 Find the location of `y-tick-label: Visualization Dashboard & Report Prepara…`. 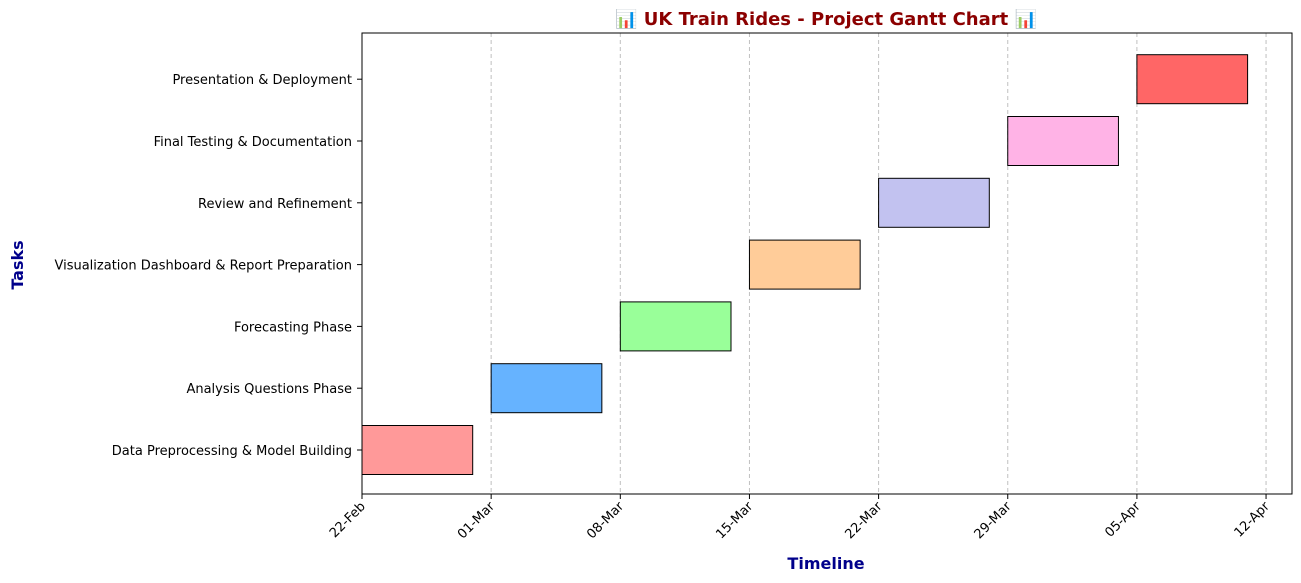

y-tick-label: Visualization Dashboard & Report Prepara… is located at coordinates (203, 266).